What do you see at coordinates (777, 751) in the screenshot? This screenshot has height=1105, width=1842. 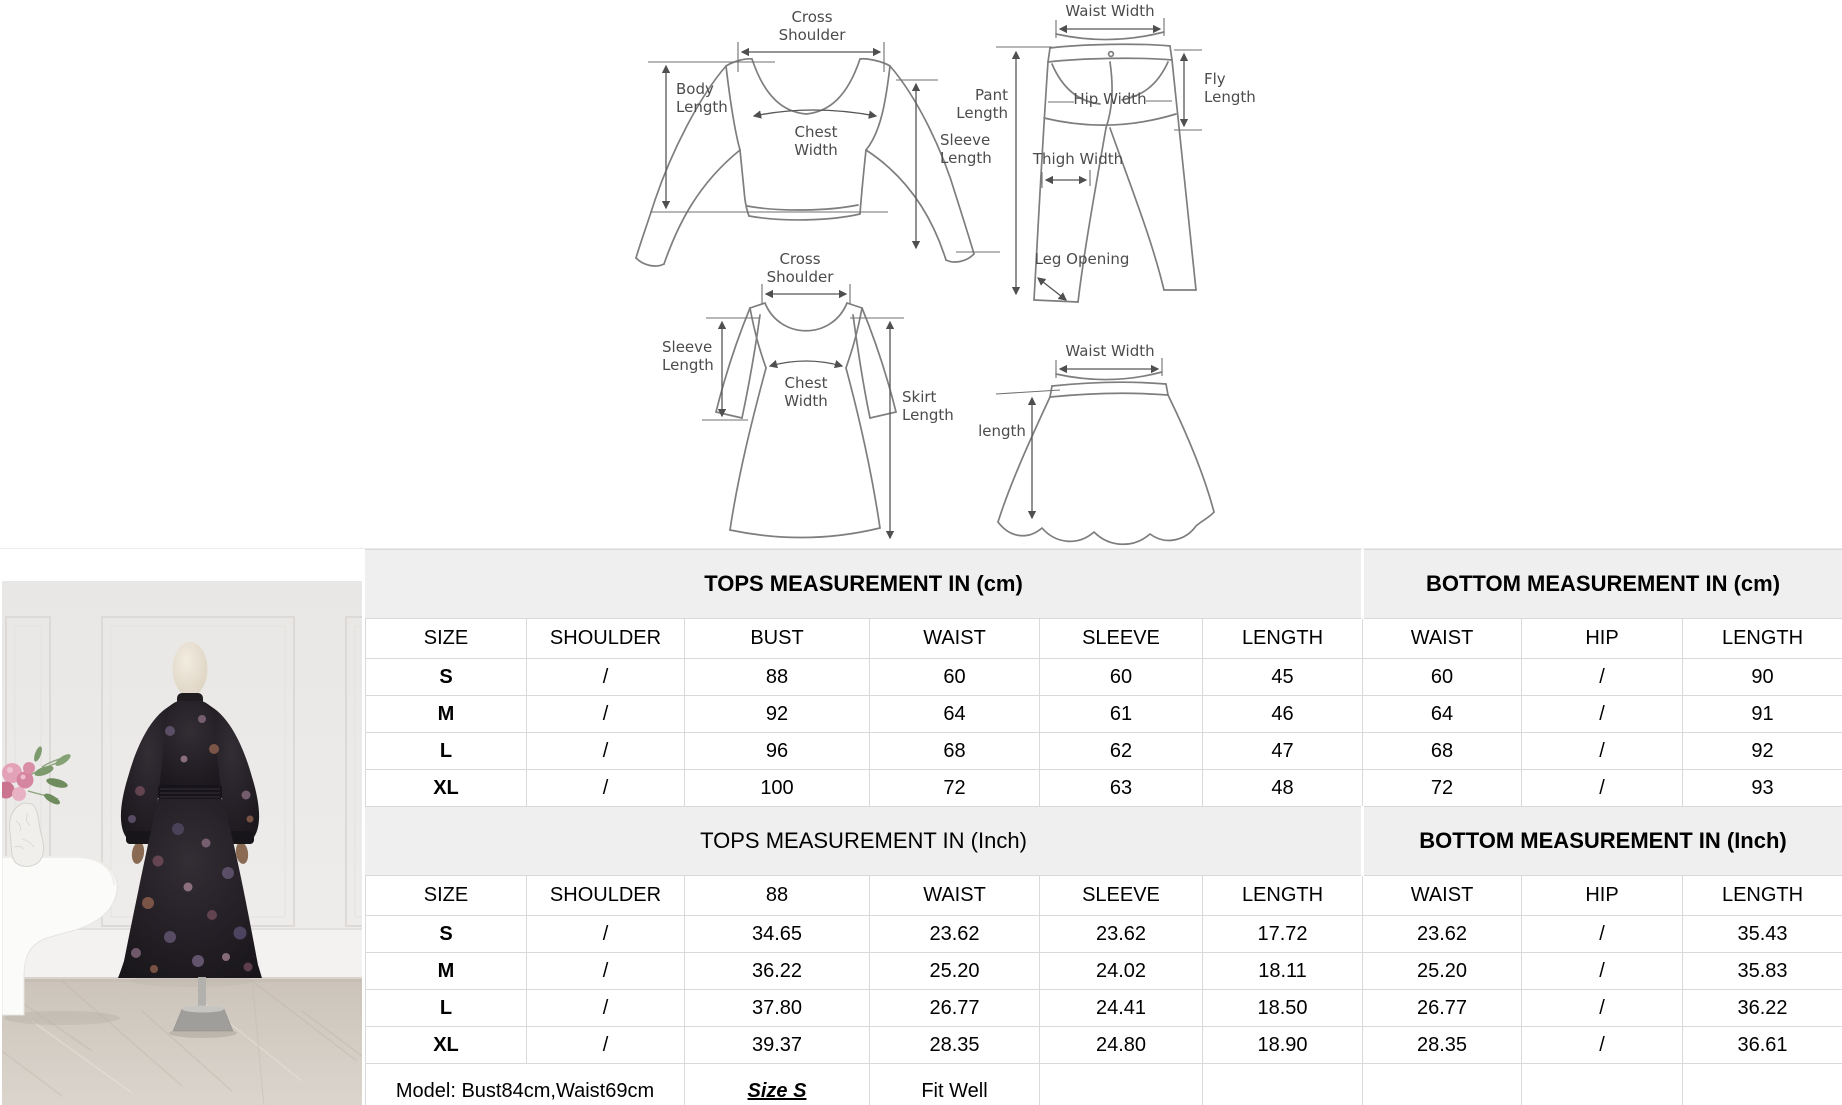 I see `value-cell: 96` at bounding box center [777, 751].